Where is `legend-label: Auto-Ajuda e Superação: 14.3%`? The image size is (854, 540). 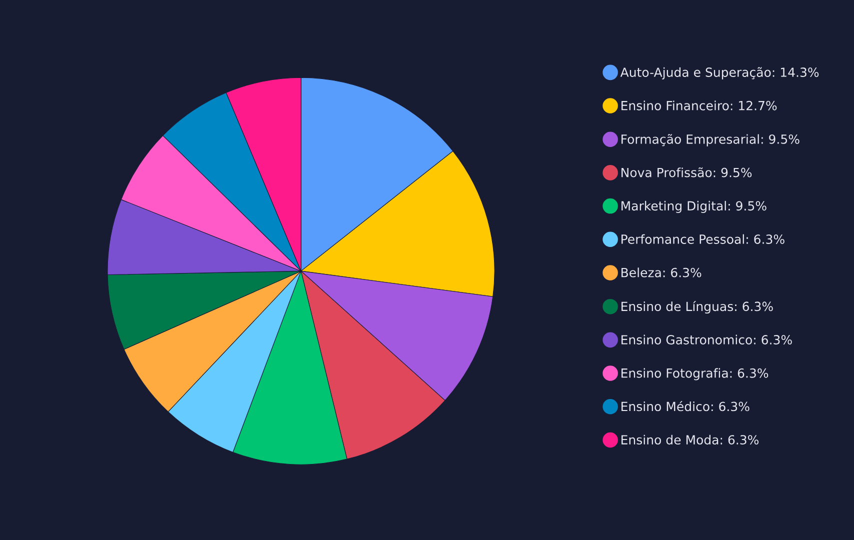 legend-label: Auto-Ajuda e Superação: 14.3% is located at coordinates (719, 73).